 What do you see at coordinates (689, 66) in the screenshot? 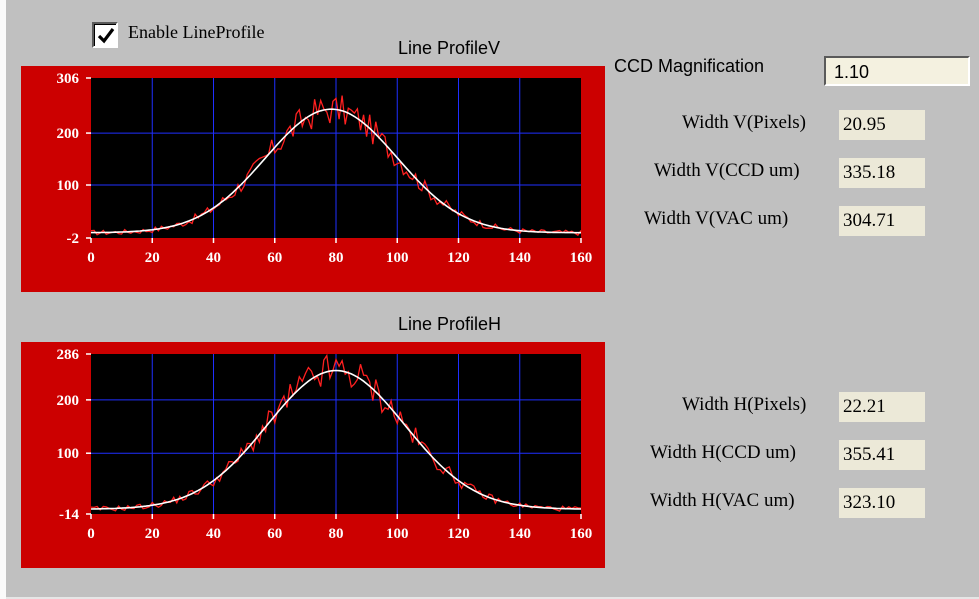
I see `ccd-magnification-label: CCD Magnification` at bounding box center [689, 66].